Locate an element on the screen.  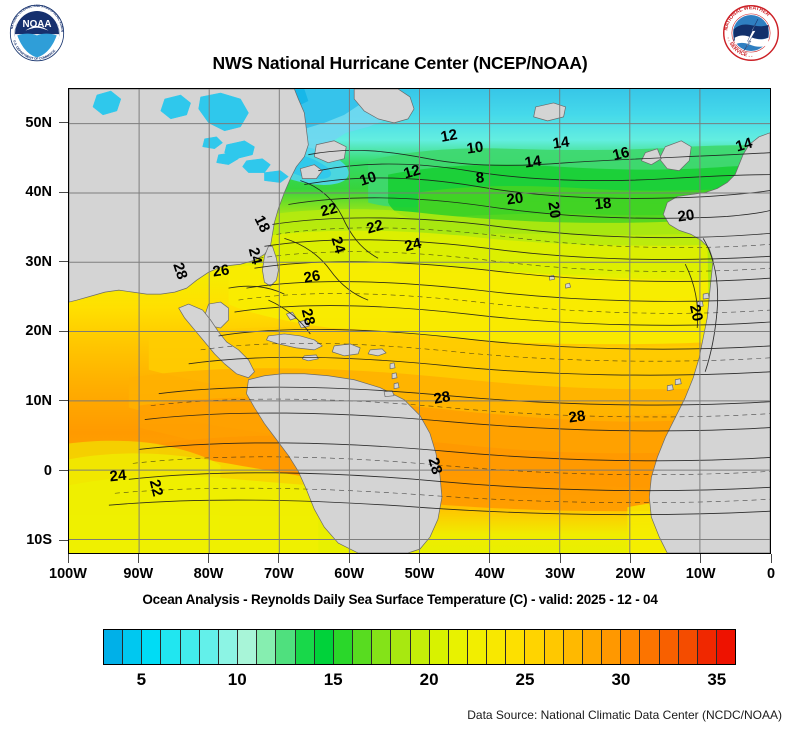
y-axis-label: 50N is located at coordinates (38, 122).